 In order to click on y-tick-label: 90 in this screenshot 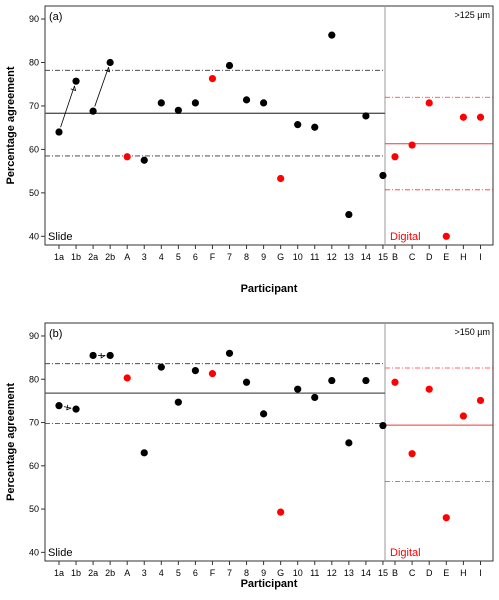, I will do `click(34, 19)`.